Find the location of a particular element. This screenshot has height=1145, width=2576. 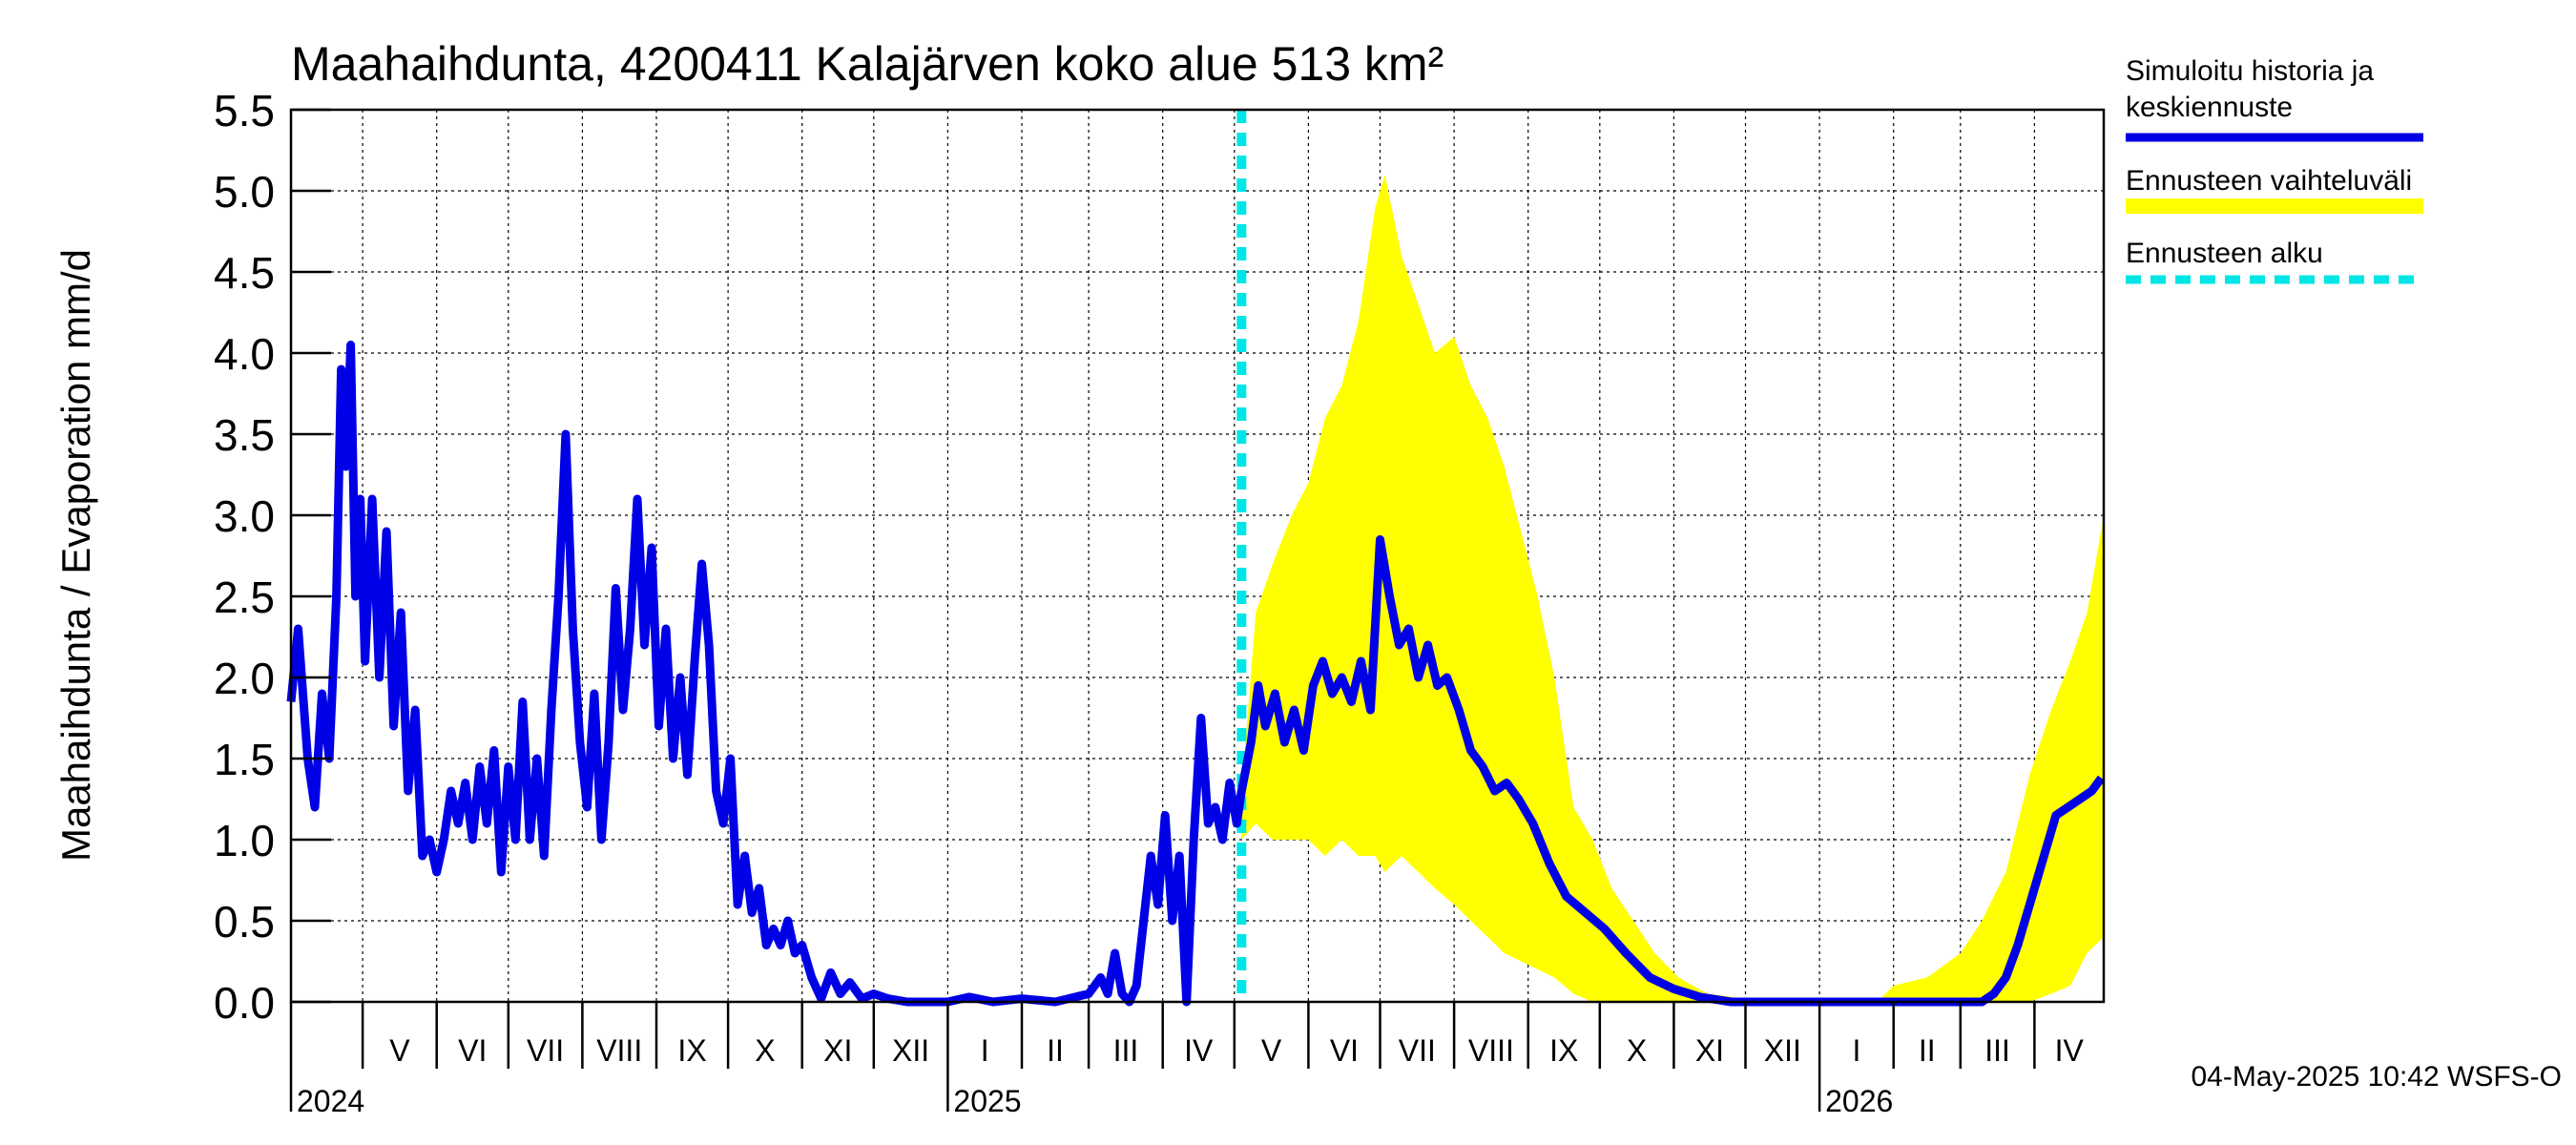

footer-timestamp: 04-May-2025 10:42 WSFS-O is located at coordinates (2377, 1077).